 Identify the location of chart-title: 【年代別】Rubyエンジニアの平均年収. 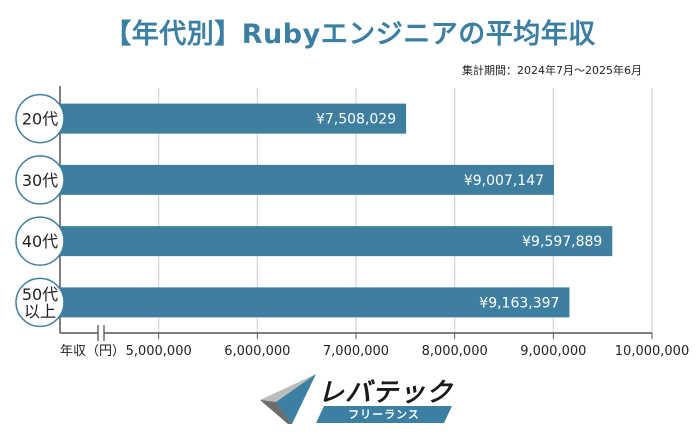
(350, 34).